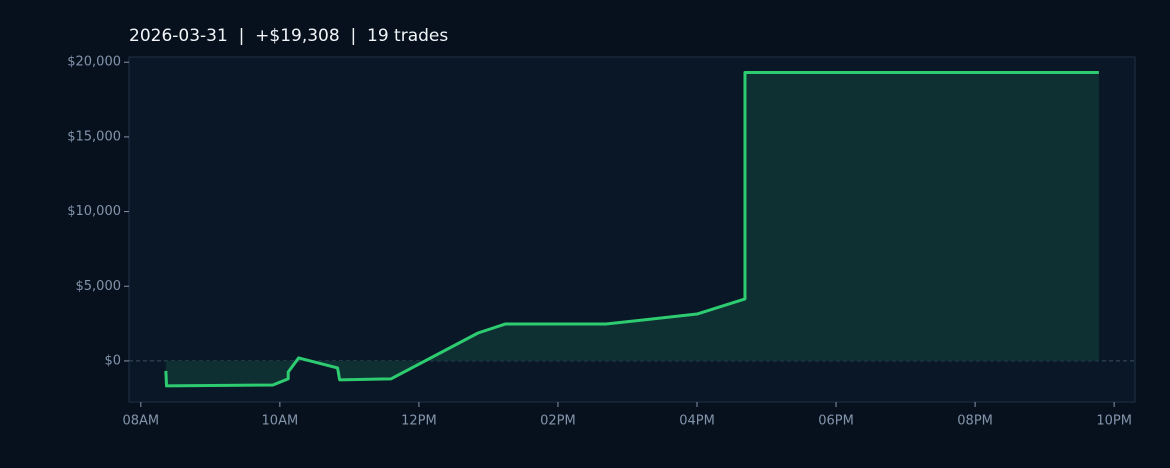  I want to click on y-tick-label: $10,000, so click(94, 211).